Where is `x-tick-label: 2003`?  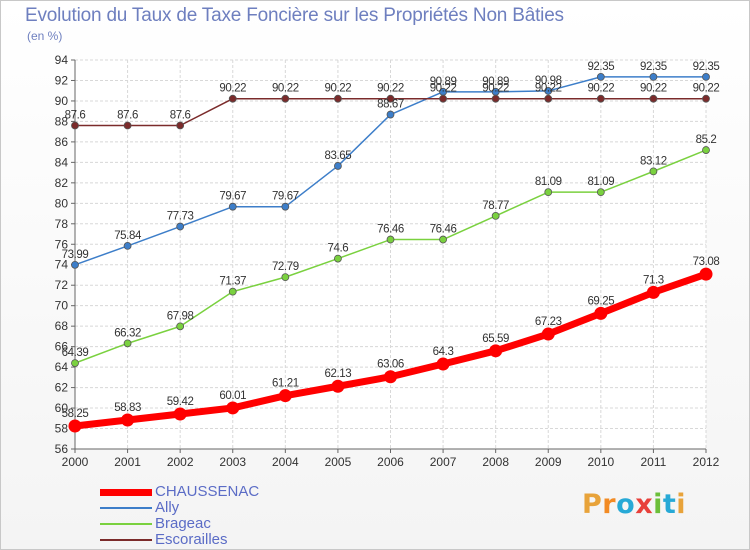 x-tick-label: 2003 is located at coordinates (232, 462).